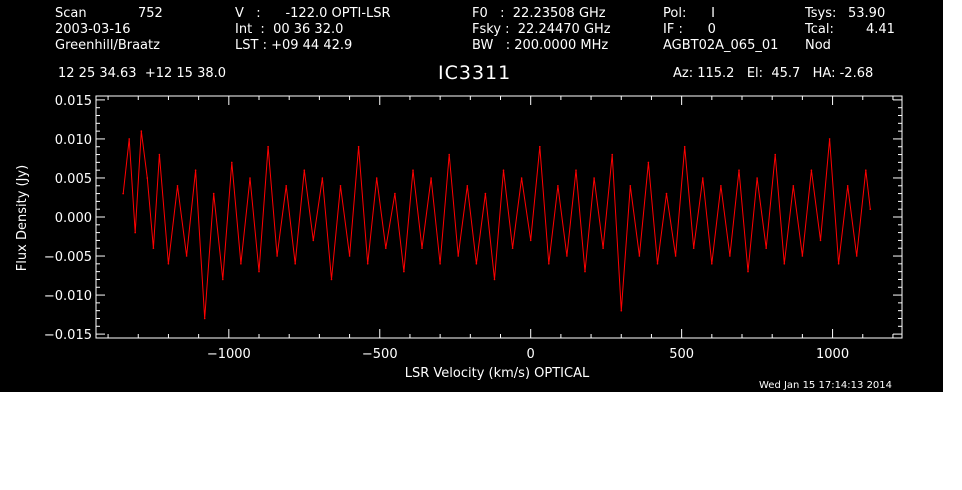 This screenshot has width=962, height=490. Describe the element at coordinates (150, 13) in the screenshot. I see `scan-value: 752` at that location.